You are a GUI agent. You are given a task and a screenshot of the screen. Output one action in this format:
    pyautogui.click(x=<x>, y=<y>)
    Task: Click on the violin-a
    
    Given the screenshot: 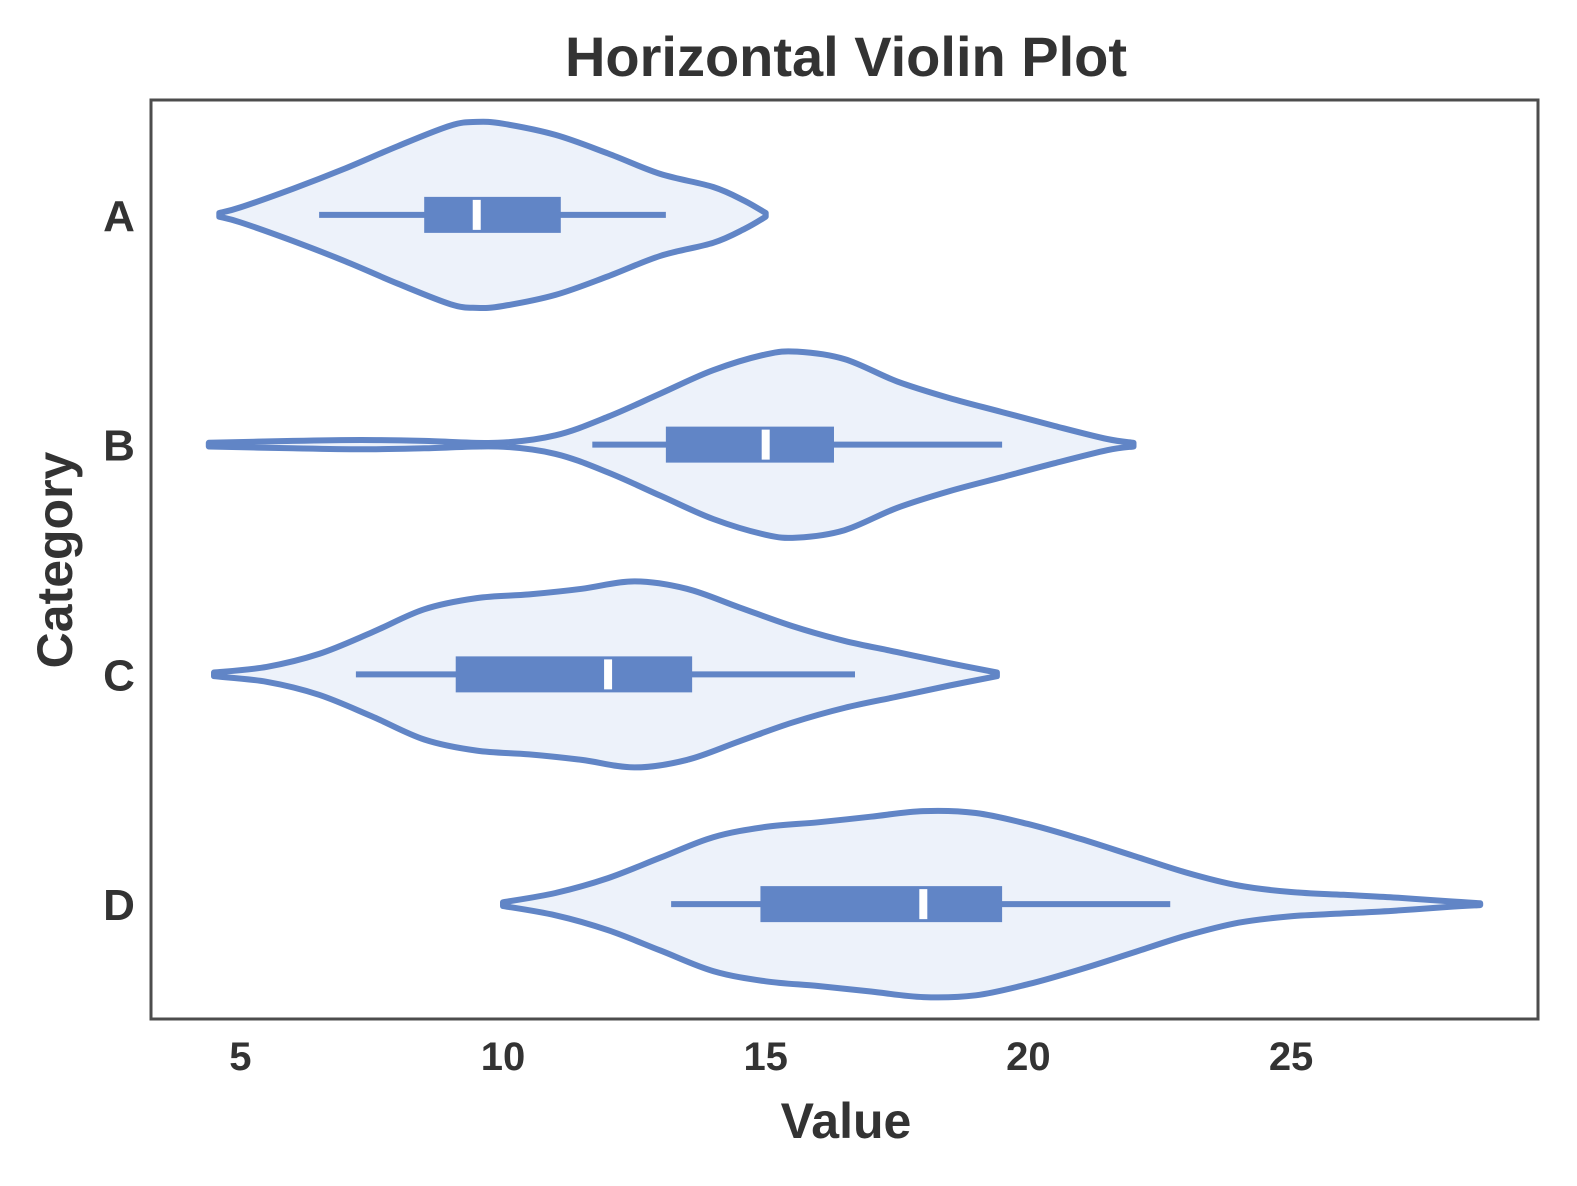 What is the action you would take?
    pyautogui.click(x=492, y=215)
    